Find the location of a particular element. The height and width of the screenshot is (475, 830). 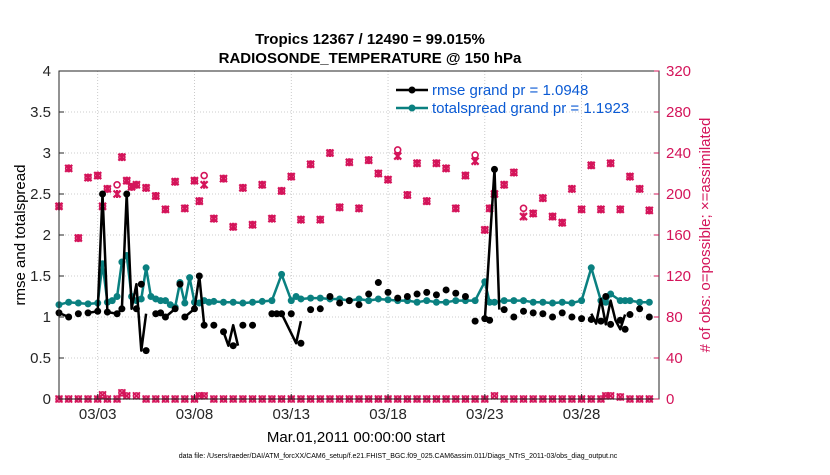

x-tick-label: 03/28 is located at coordinates (582, 414).